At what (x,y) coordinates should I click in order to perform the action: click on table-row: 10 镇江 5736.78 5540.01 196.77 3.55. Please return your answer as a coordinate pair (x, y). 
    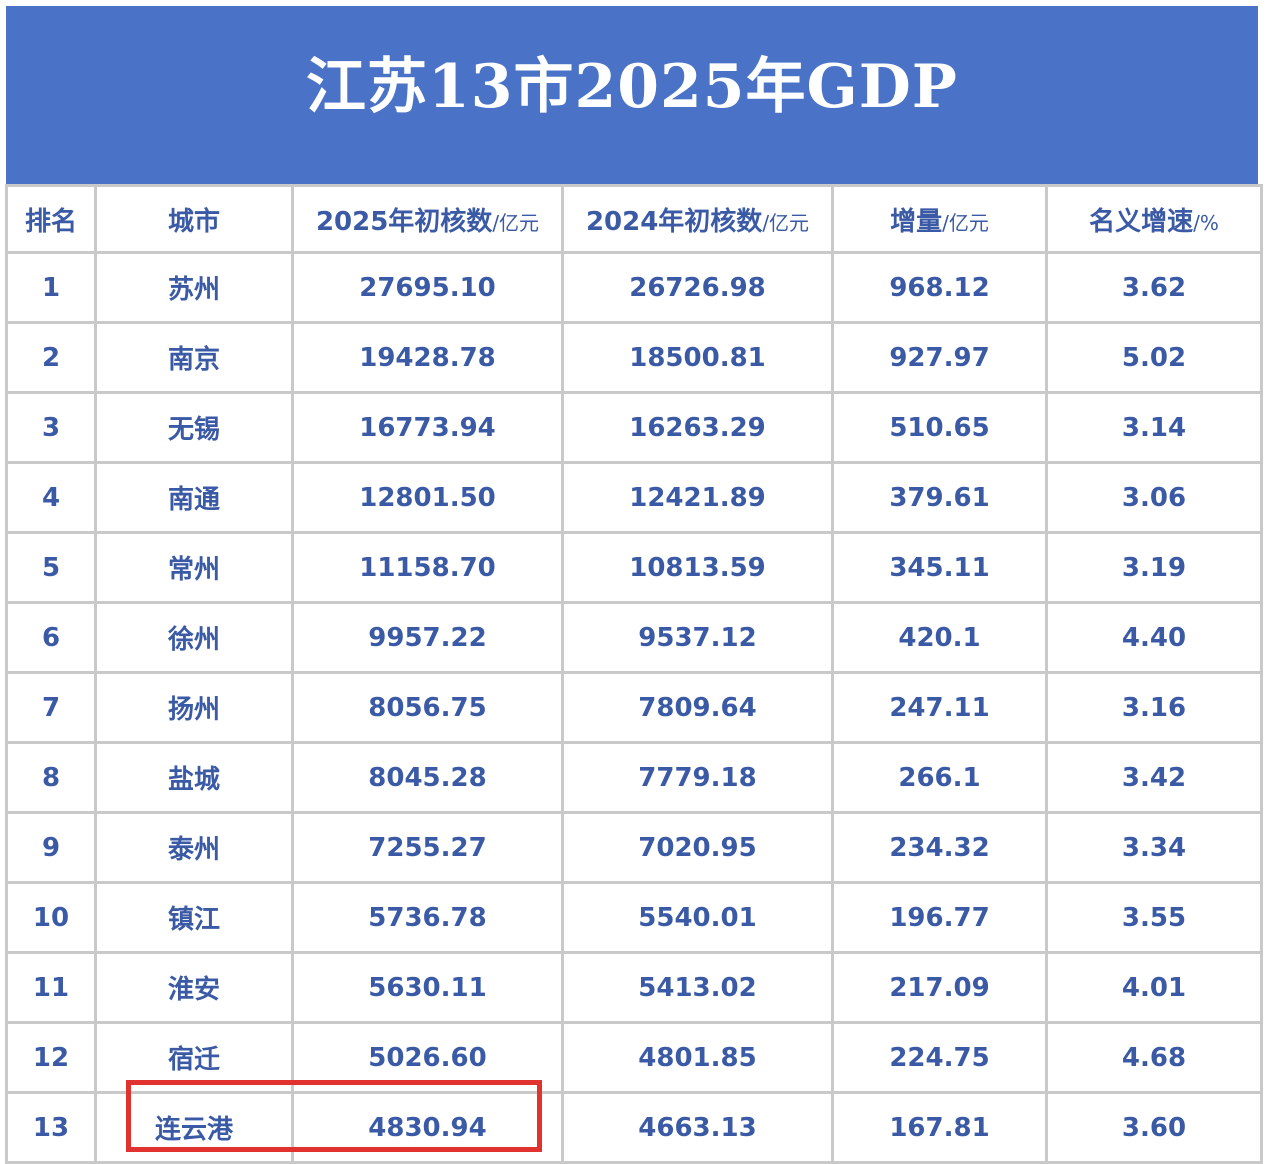
    Looking at the image, I should click on (634, 917).